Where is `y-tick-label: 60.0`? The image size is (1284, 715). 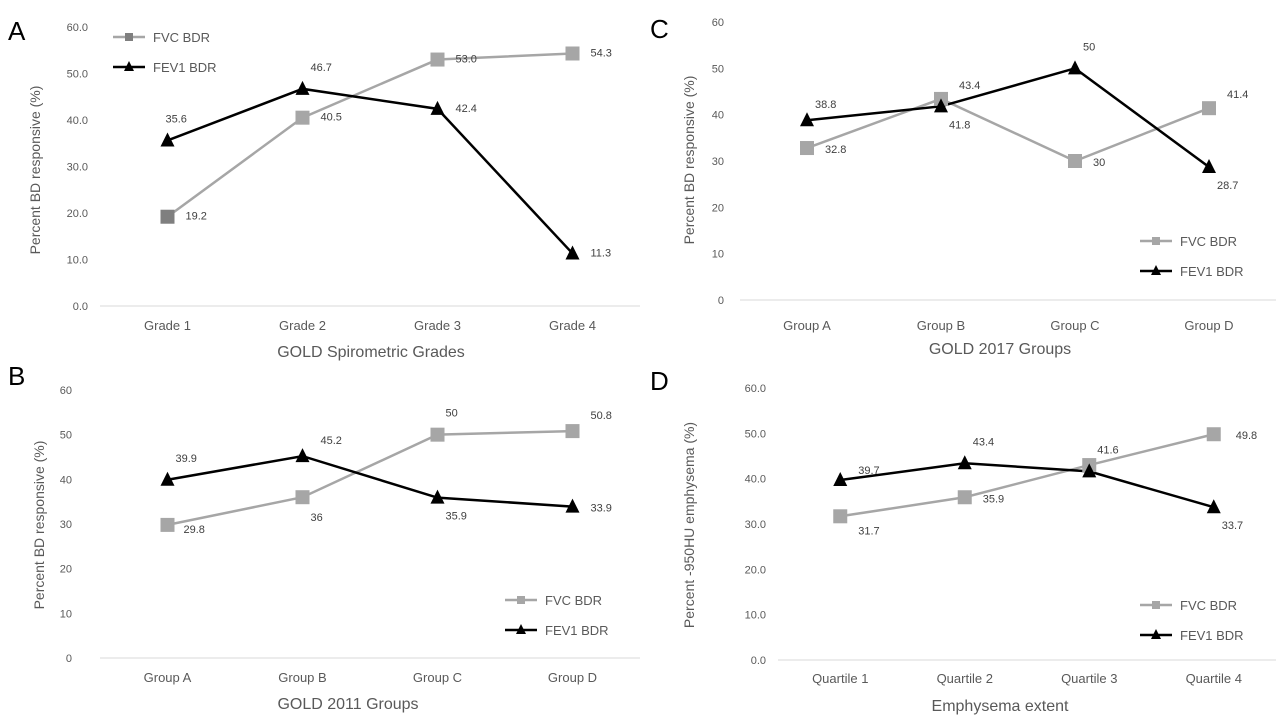
y-tick-label: 60.0 is located at coordinates (77, 28).